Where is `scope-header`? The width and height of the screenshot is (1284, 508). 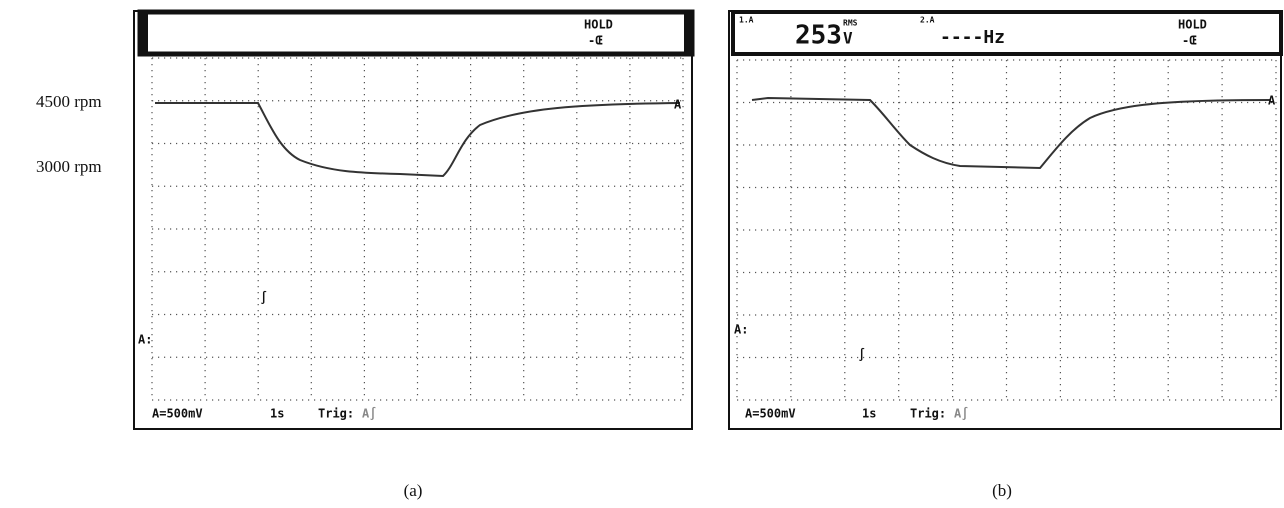
scope-header is located at coordinates (1007, 33).